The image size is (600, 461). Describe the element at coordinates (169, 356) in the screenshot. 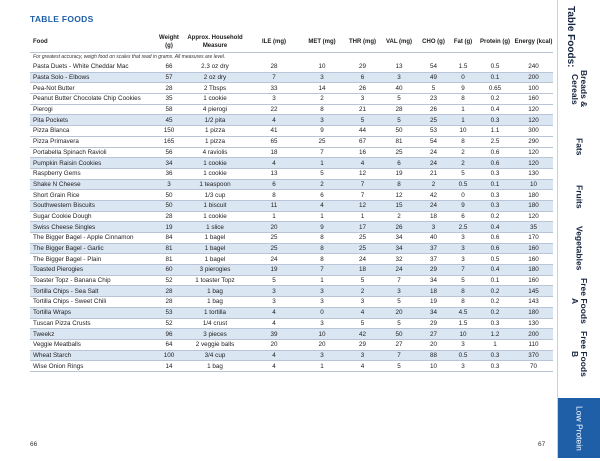

I see `value-cell: 100` at that location.